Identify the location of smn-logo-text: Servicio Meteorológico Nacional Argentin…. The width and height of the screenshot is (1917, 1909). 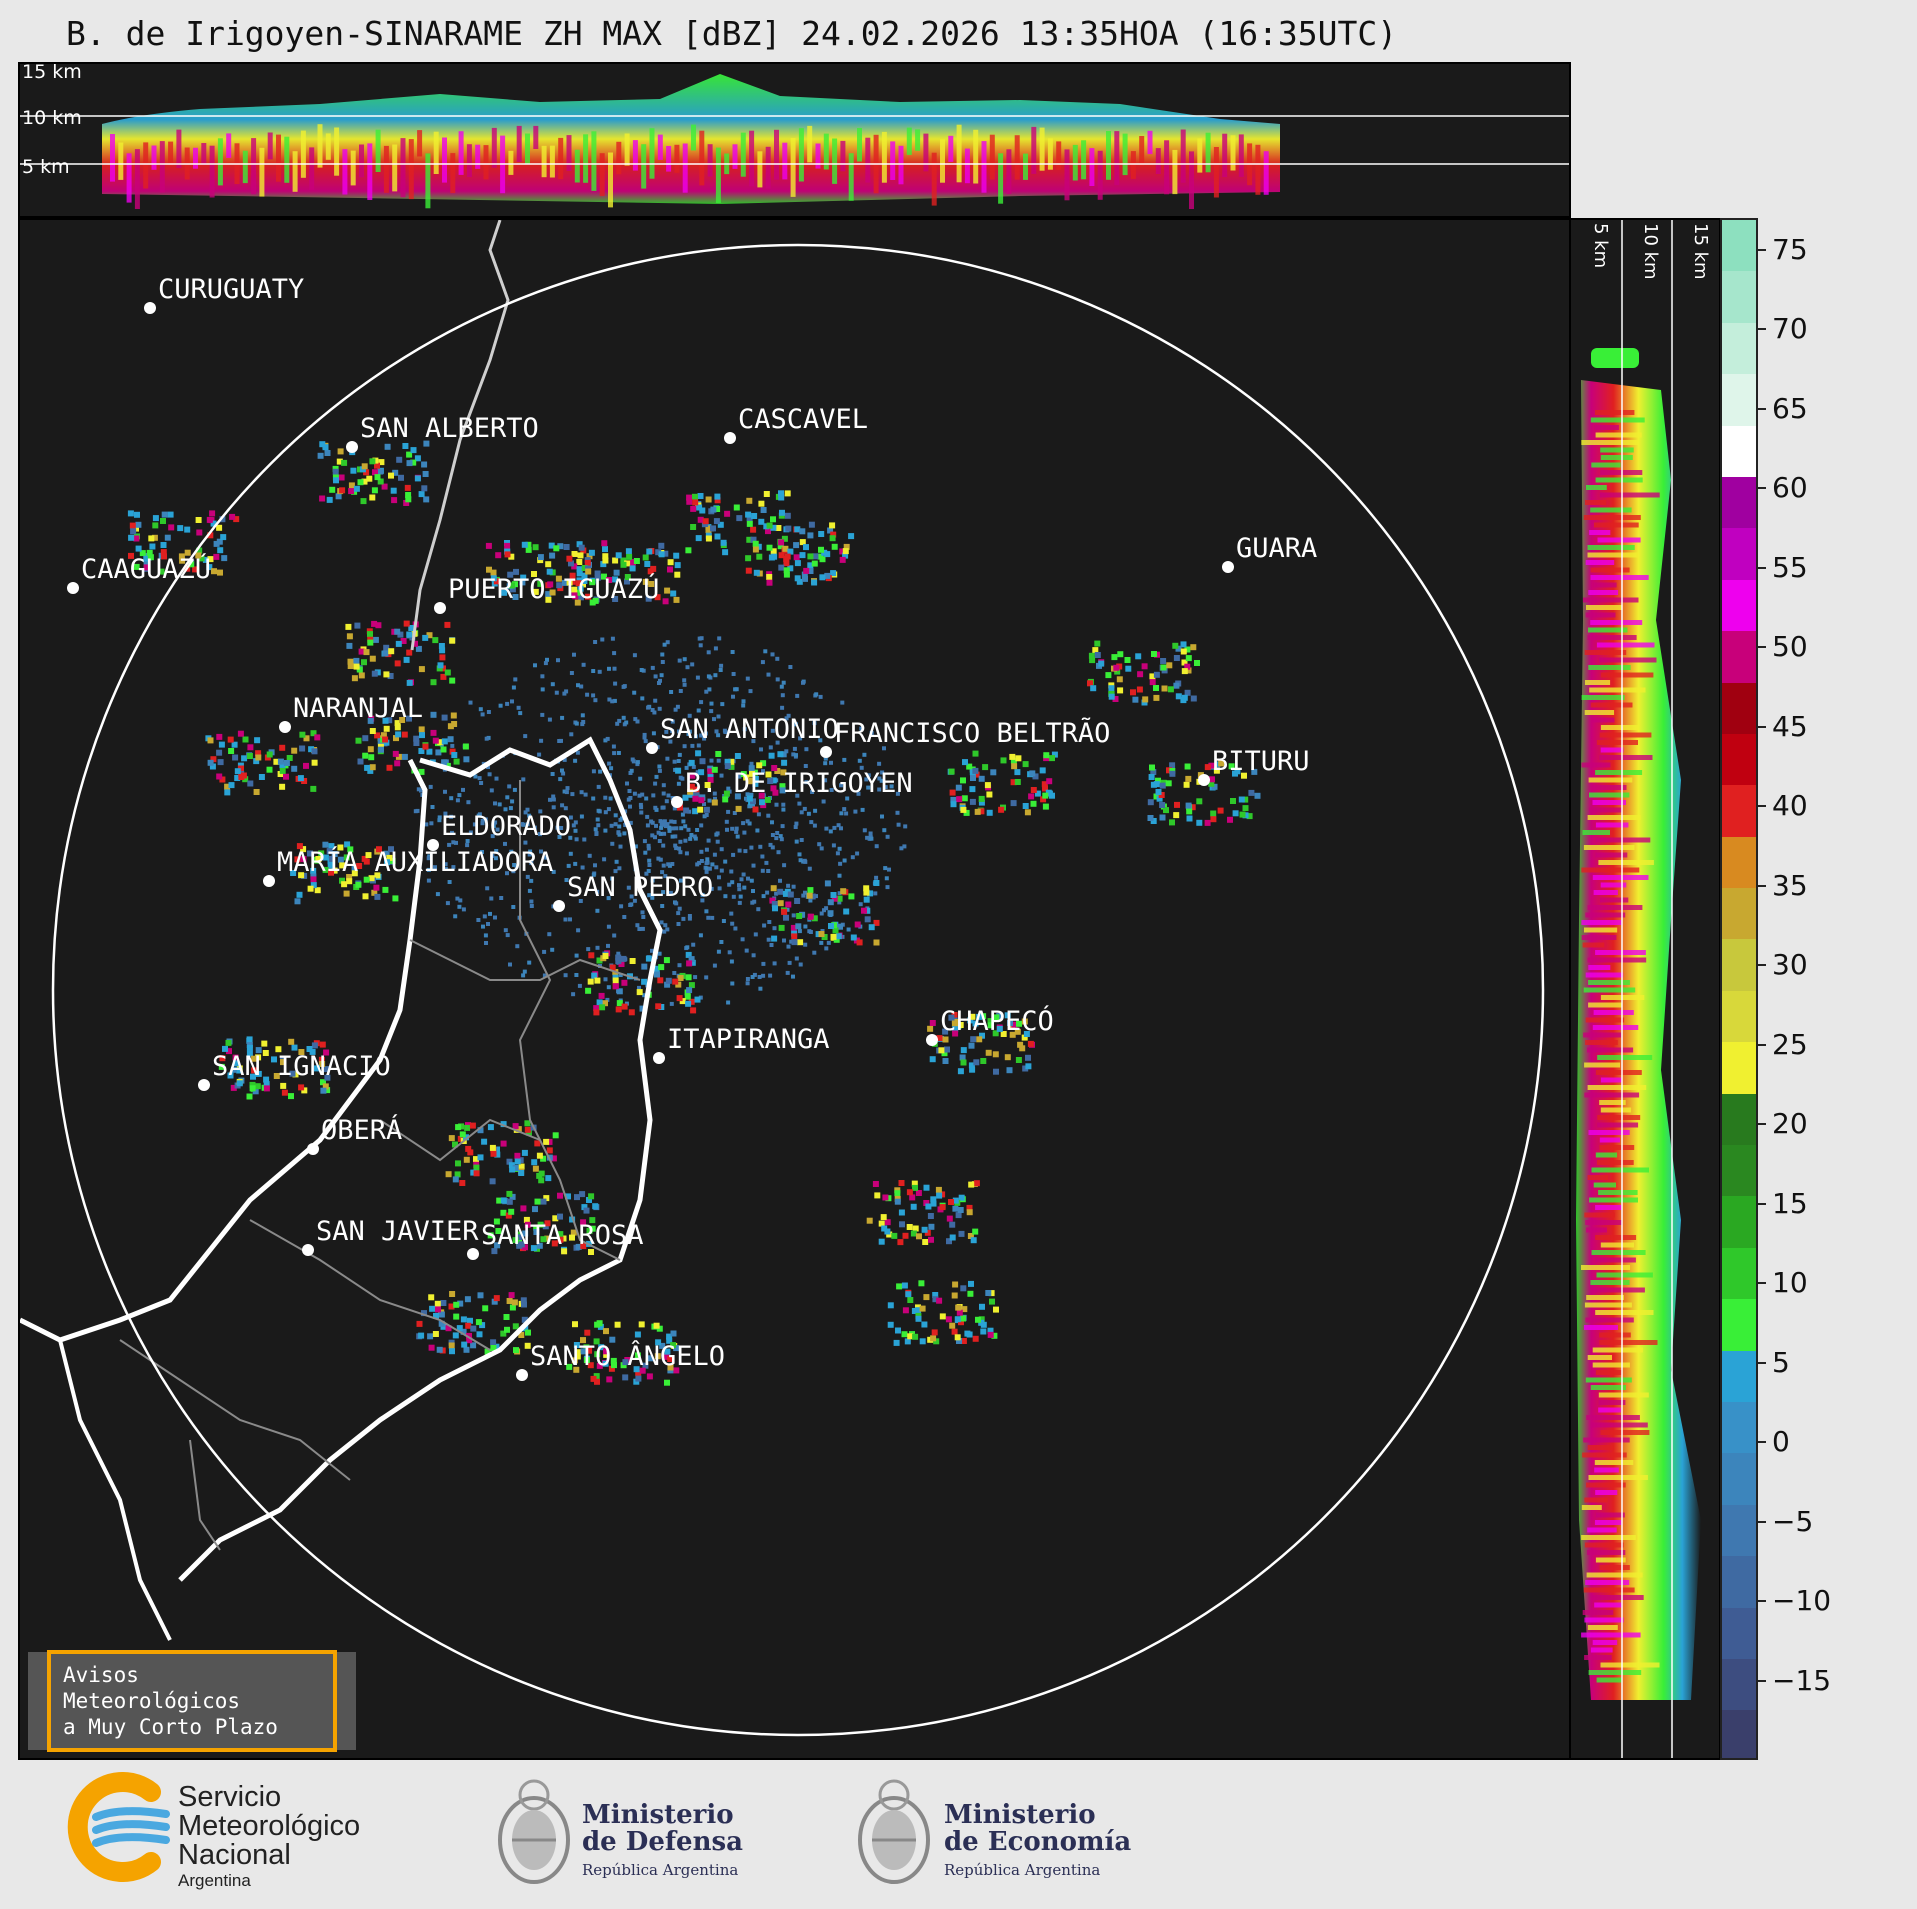
(269, 1836).